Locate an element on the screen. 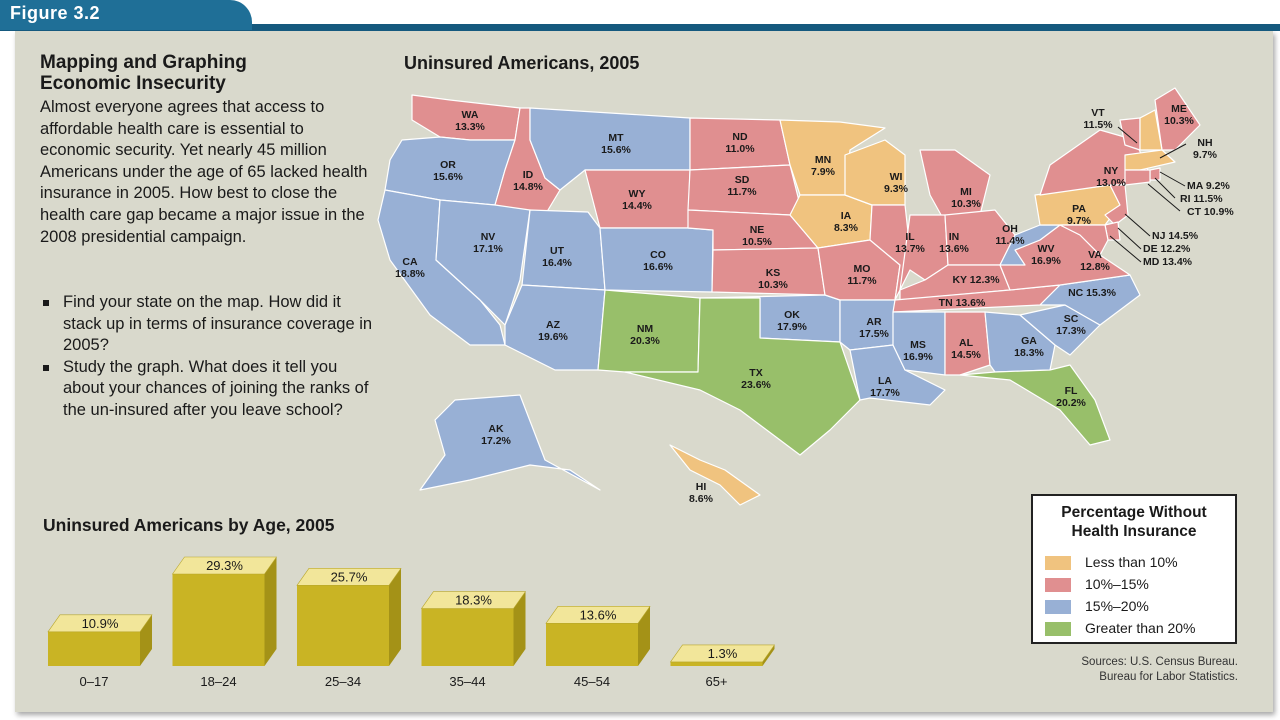 Image resolution: width=1280 pixels, height=720 pixels. bar-value-label: 25.7% is located at coordinates (349, 576).